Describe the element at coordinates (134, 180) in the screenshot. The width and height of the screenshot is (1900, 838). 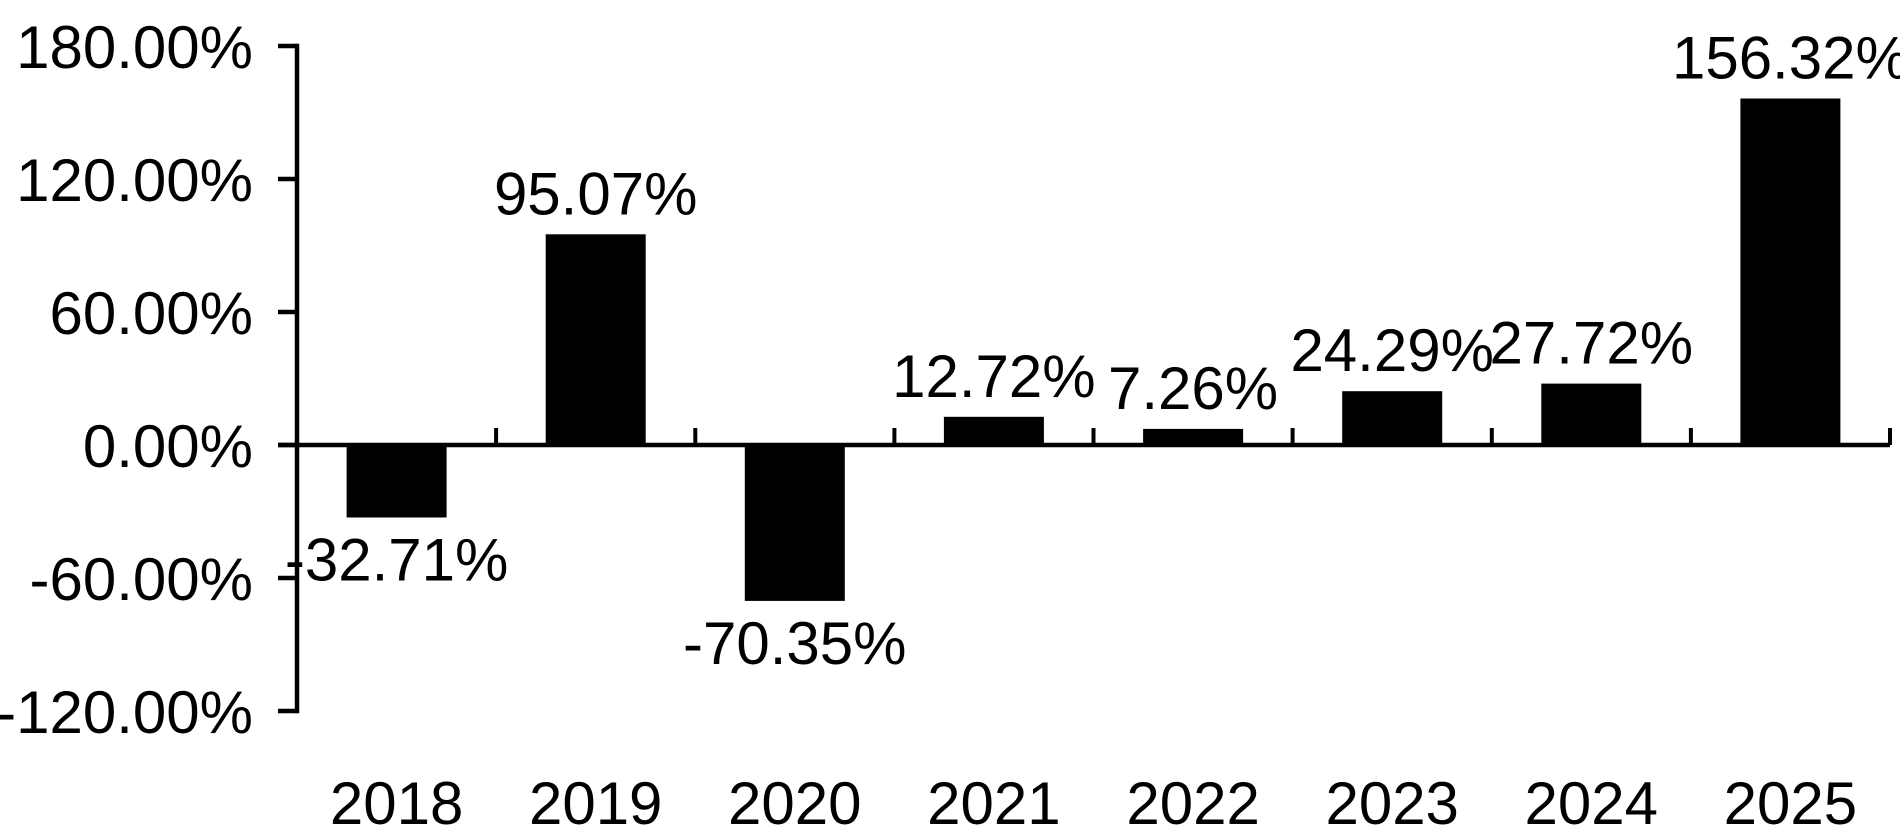
I see `y-tick-label-120: 120.00%` at that location.